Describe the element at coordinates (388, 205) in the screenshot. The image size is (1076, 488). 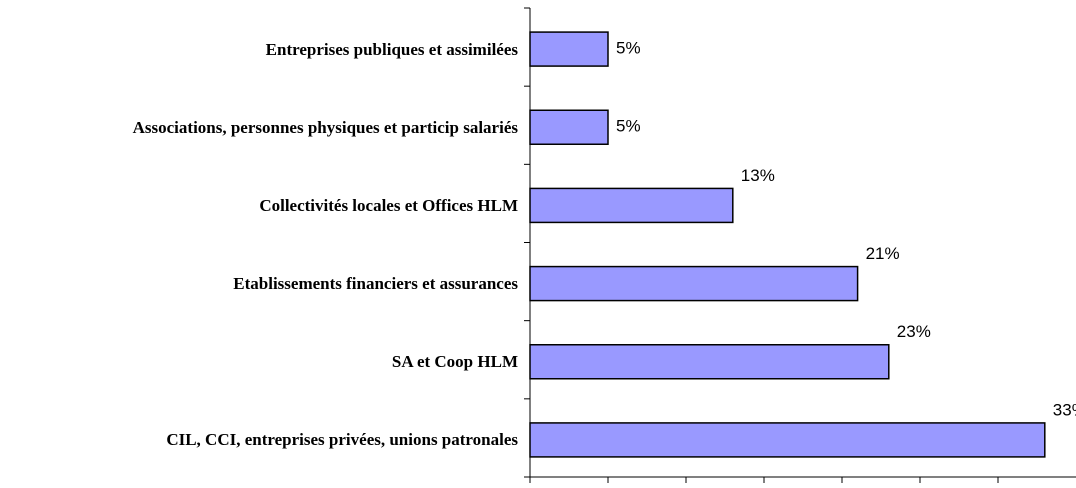
I see `category-label: Collectivités locales et Offices HLM` at that location.